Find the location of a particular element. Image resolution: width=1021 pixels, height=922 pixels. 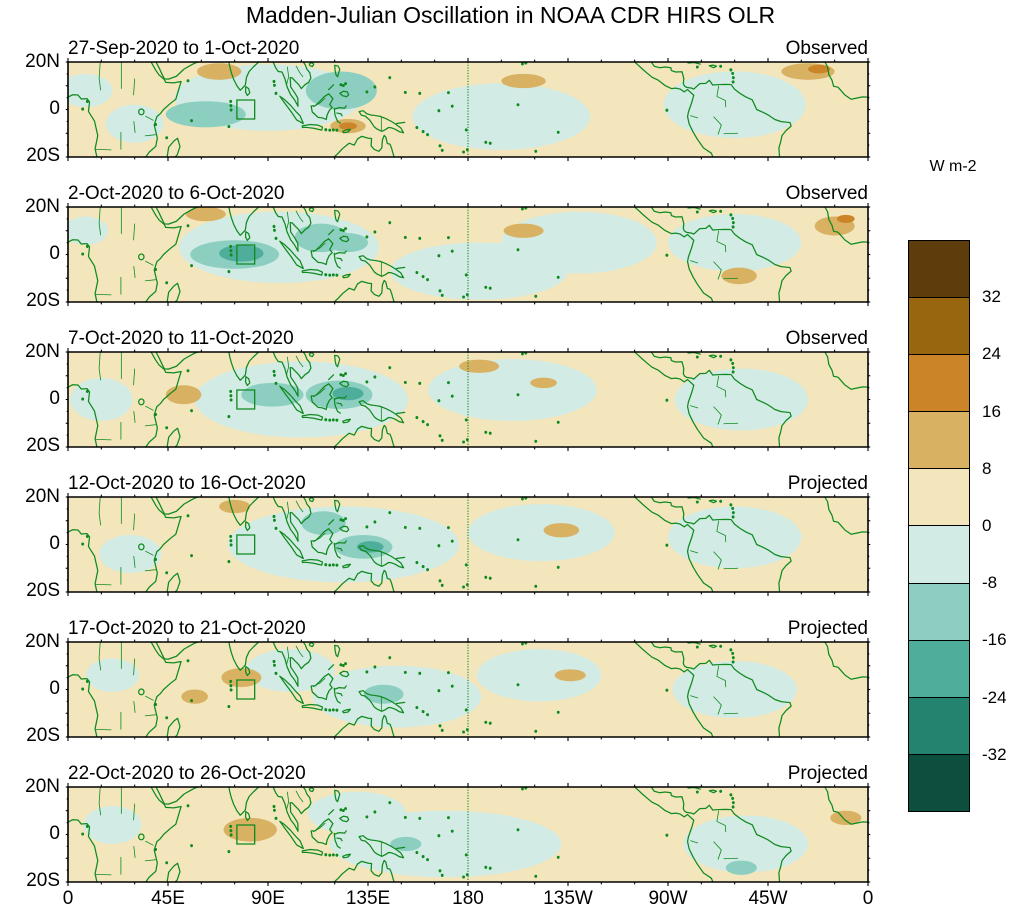

panel-5-status: Projected is located at coordinates (827, 628).